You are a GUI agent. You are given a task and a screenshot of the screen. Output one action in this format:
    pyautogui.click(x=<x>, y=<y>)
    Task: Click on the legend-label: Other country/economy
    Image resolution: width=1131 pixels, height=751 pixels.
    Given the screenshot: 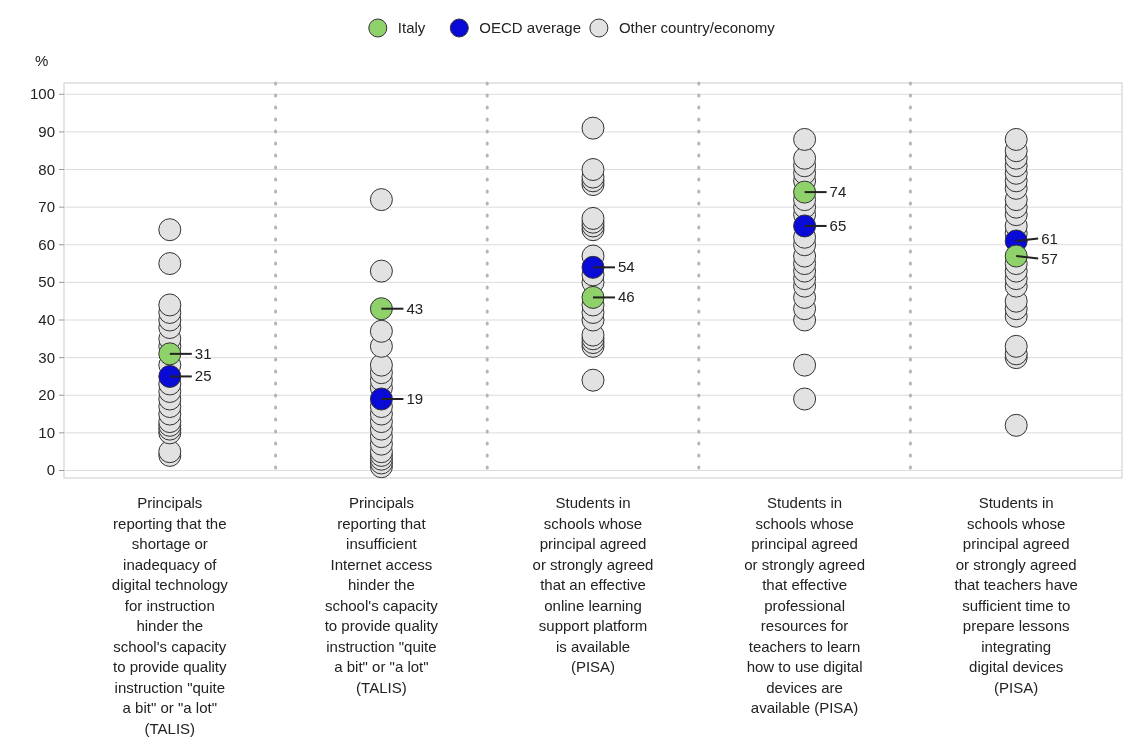 What is the action you would take?
    pyautogui.click(x=697, y=27)
    